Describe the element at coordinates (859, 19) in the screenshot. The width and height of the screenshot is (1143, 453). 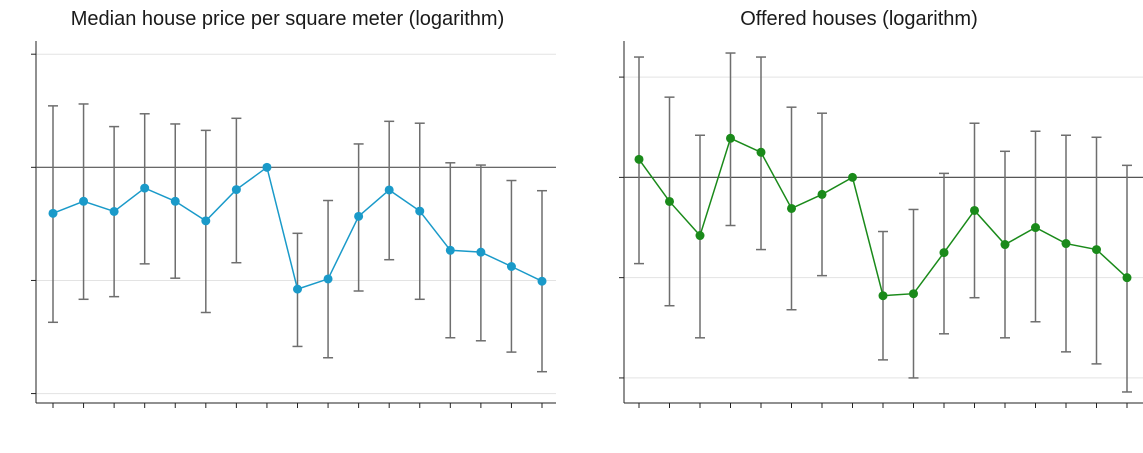
I see `chart-title: Offered houses (logarithm)` at that location.